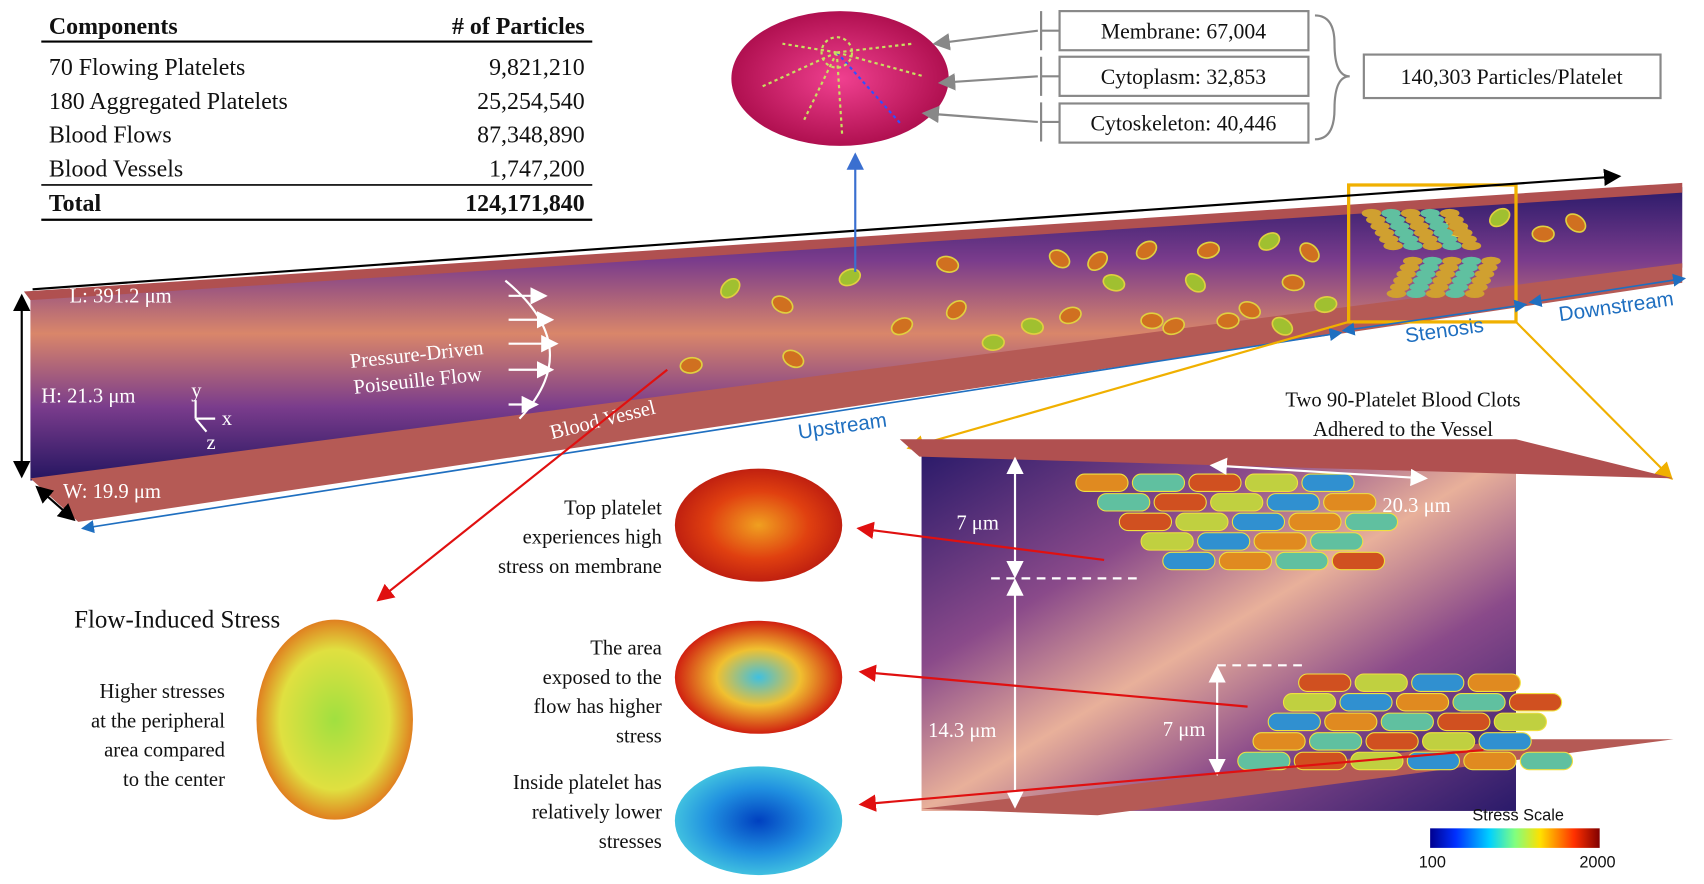  I want to click on table-cell: 1,747,200, so click(537, 169).